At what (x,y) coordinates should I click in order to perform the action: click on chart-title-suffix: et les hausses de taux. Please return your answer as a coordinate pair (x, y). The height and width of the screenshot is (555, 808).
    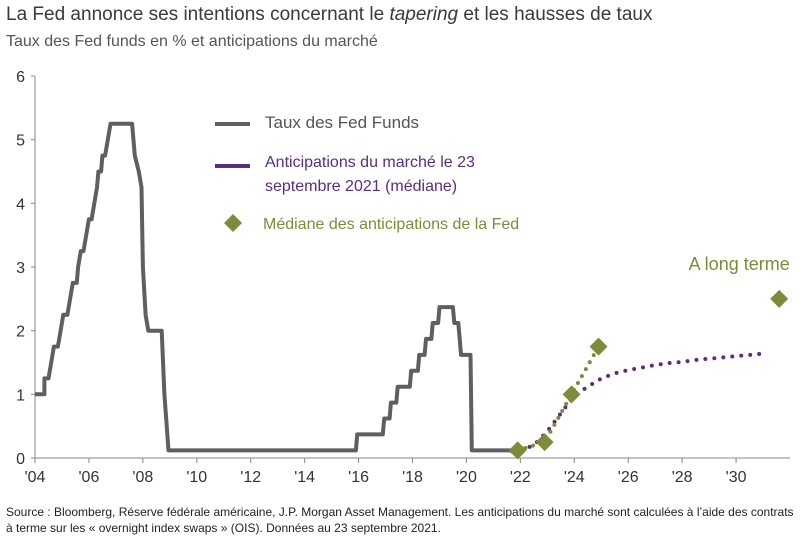
    Looking at the image, I should click on (555, 14).